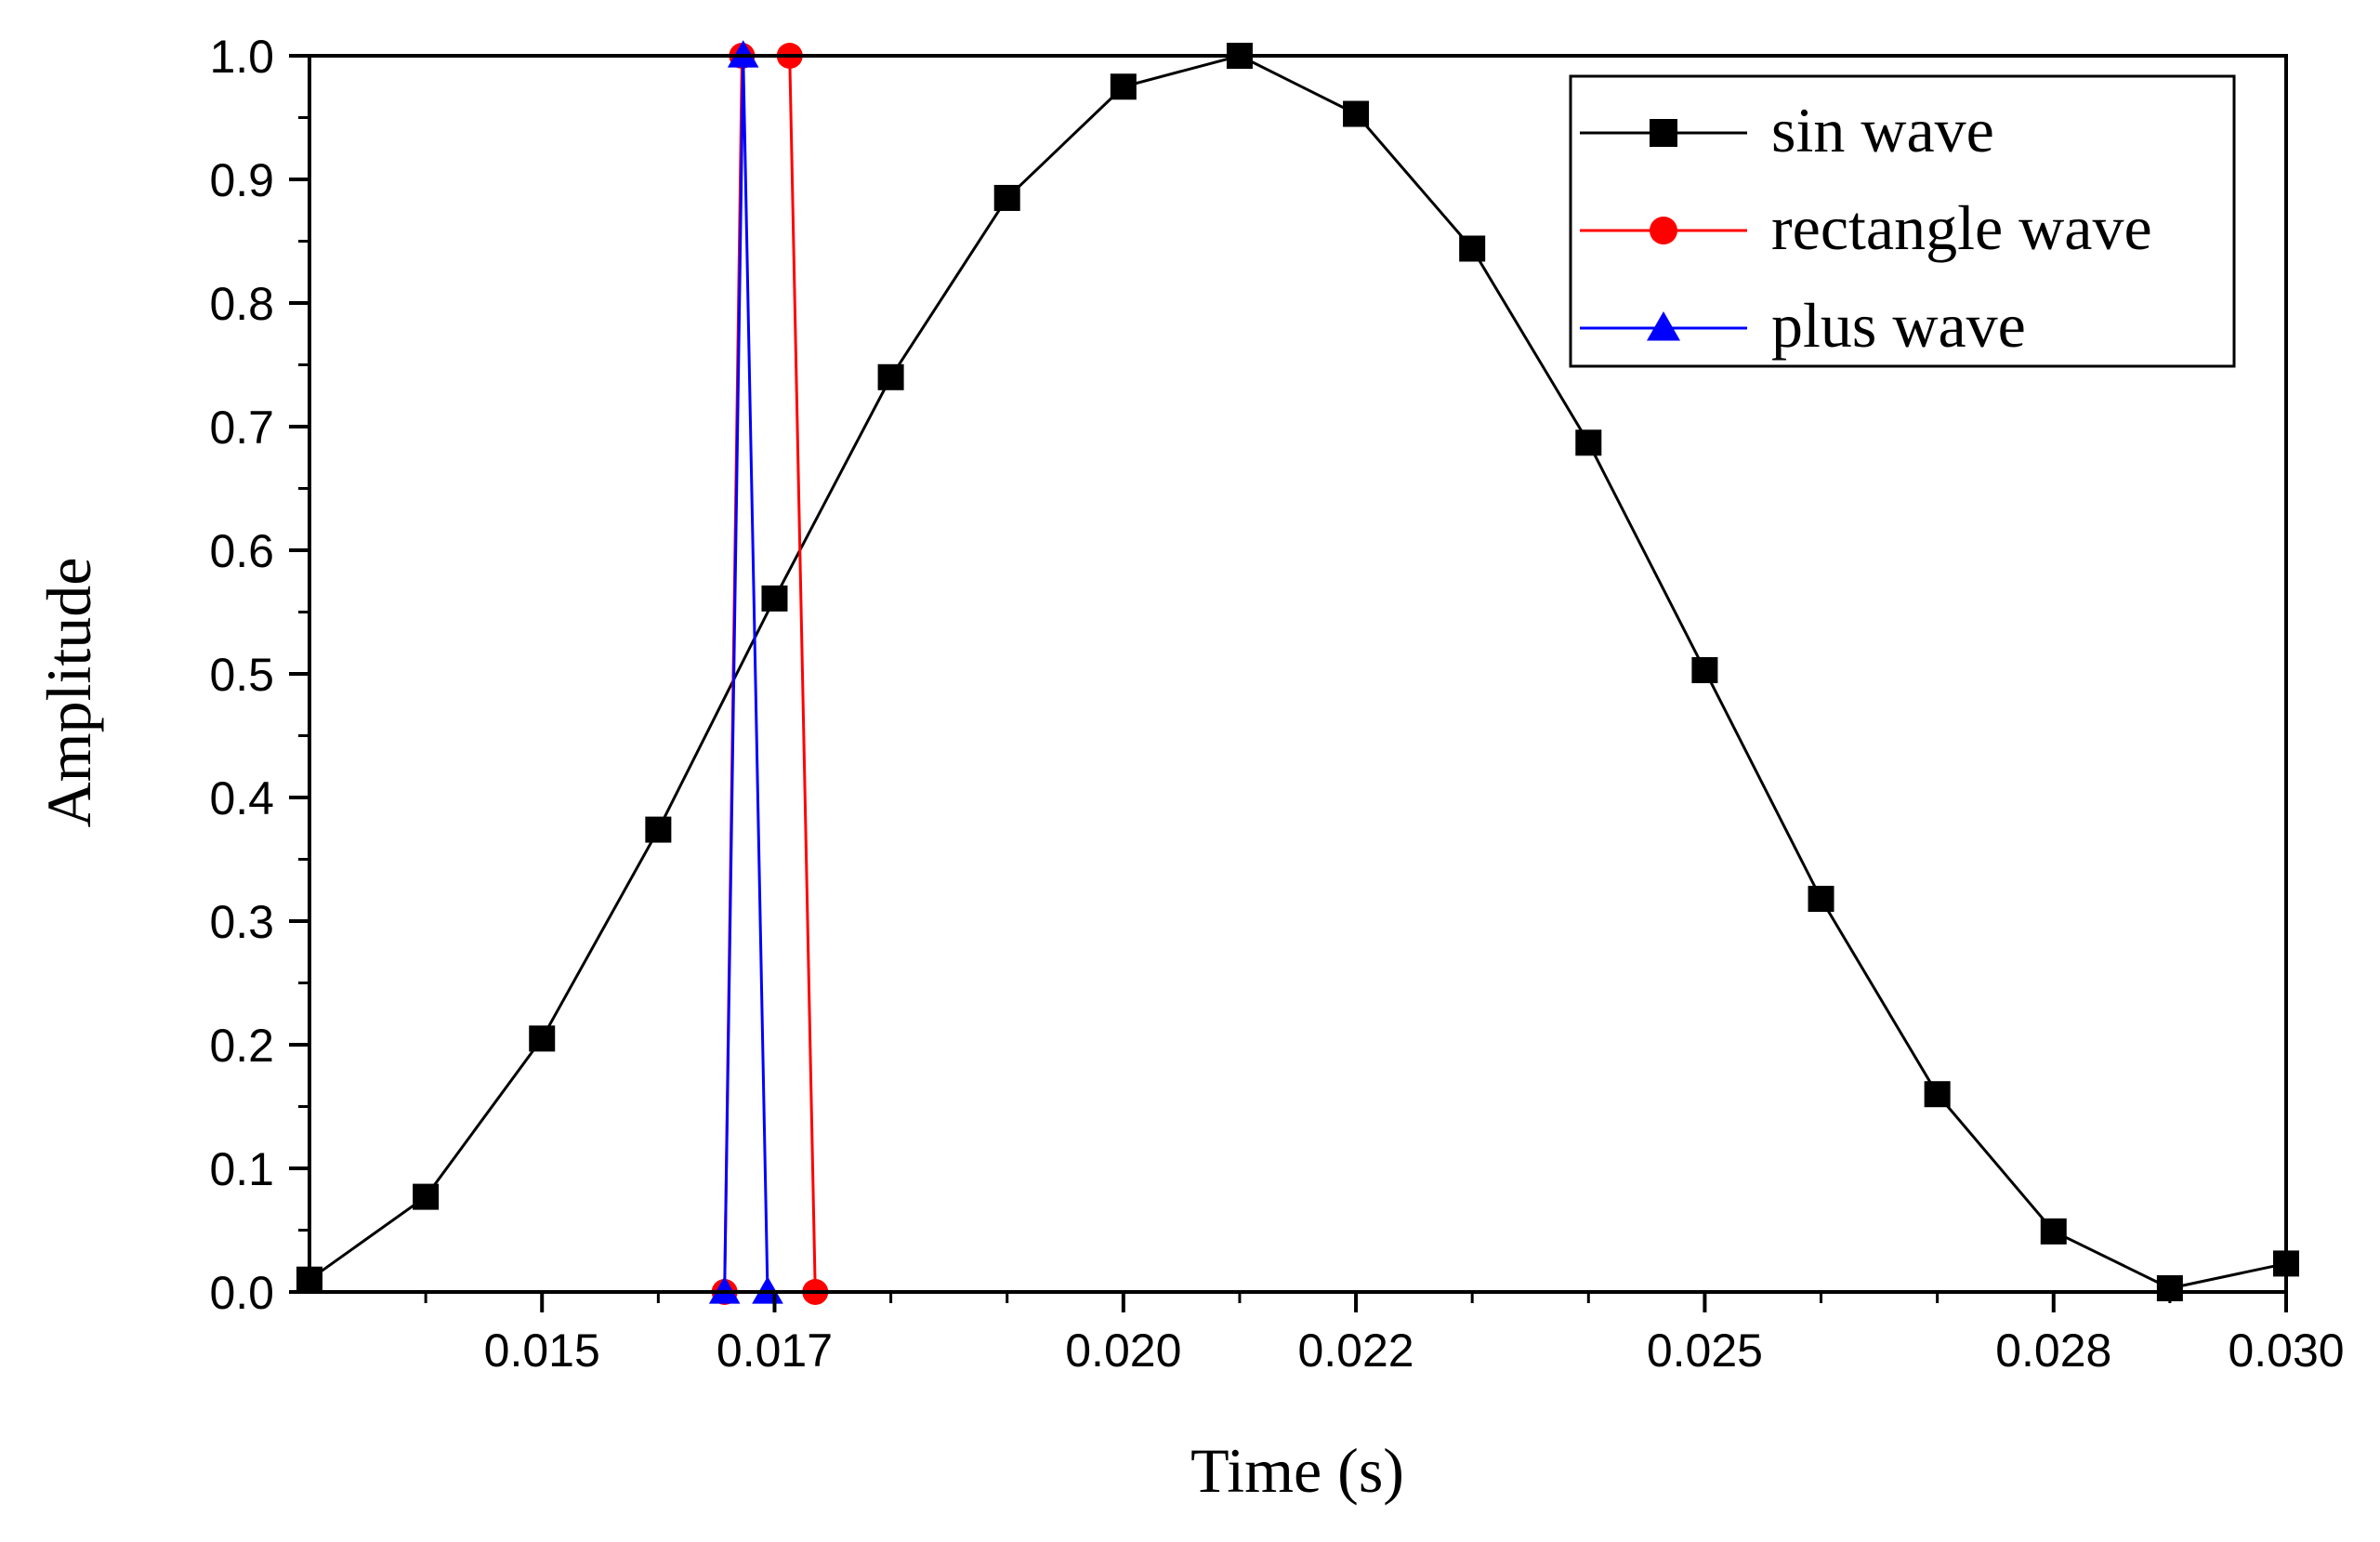 Image resolution: width=2380 pixels, height=1542 pixels. I want to click on x-tick-label: 0.022, so click(1355, 1351).